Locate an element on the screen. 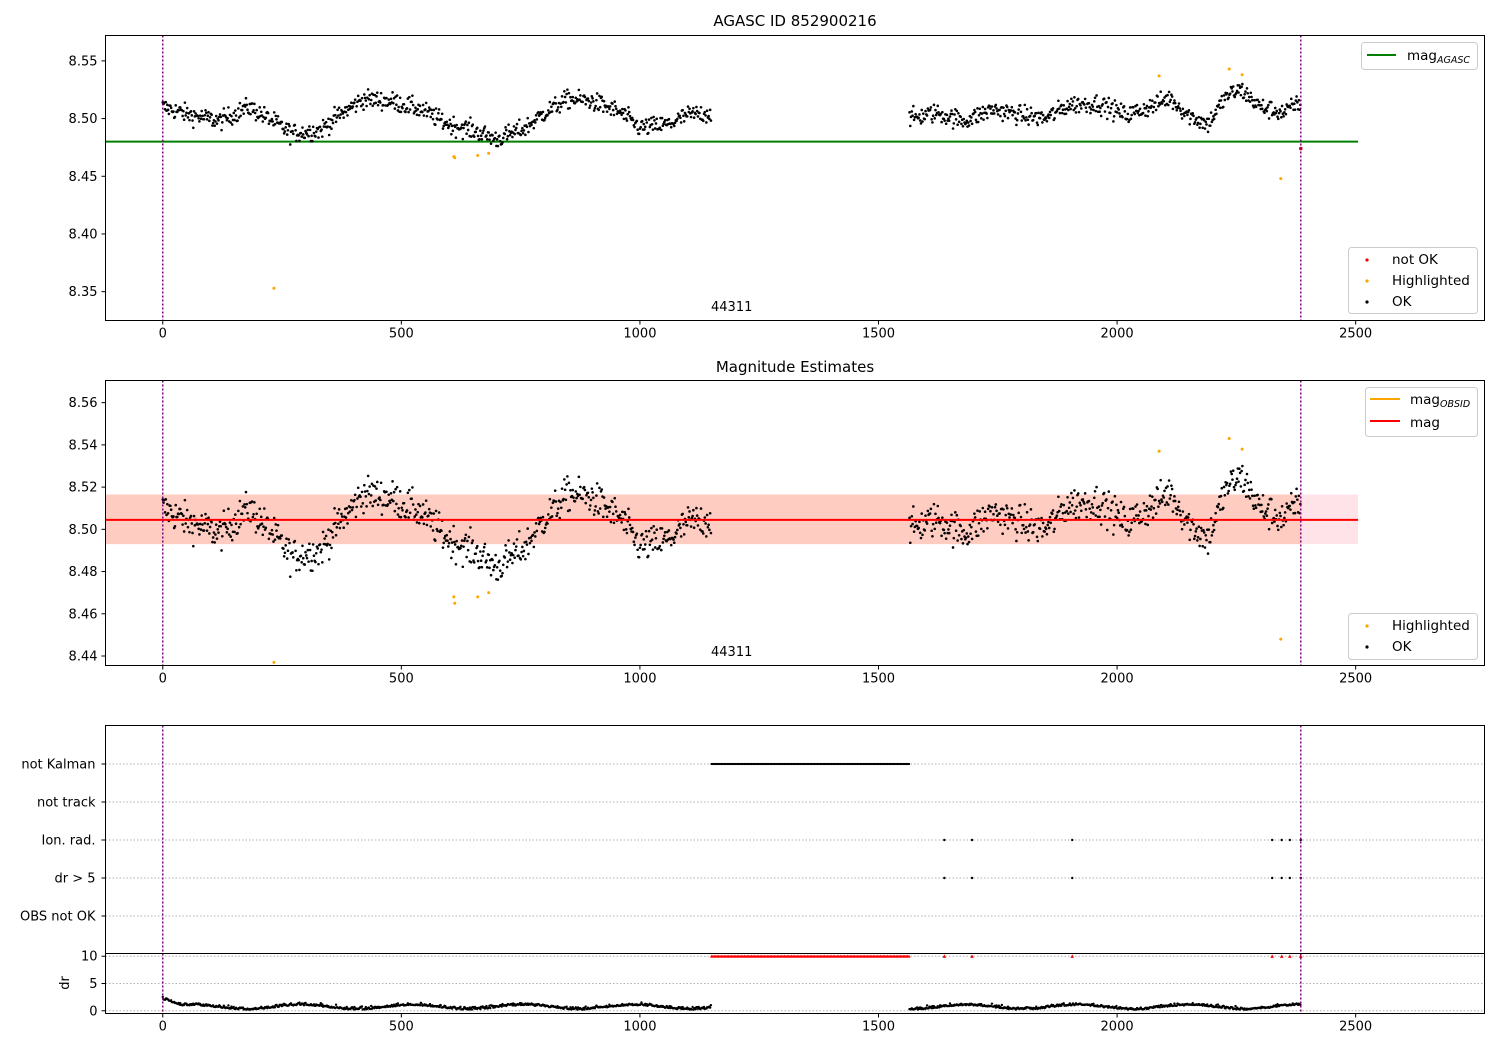 The width and height of the screenshot is (1500, 1050). x-tick-label: 2000 is located at coordinates (1117, 1027).